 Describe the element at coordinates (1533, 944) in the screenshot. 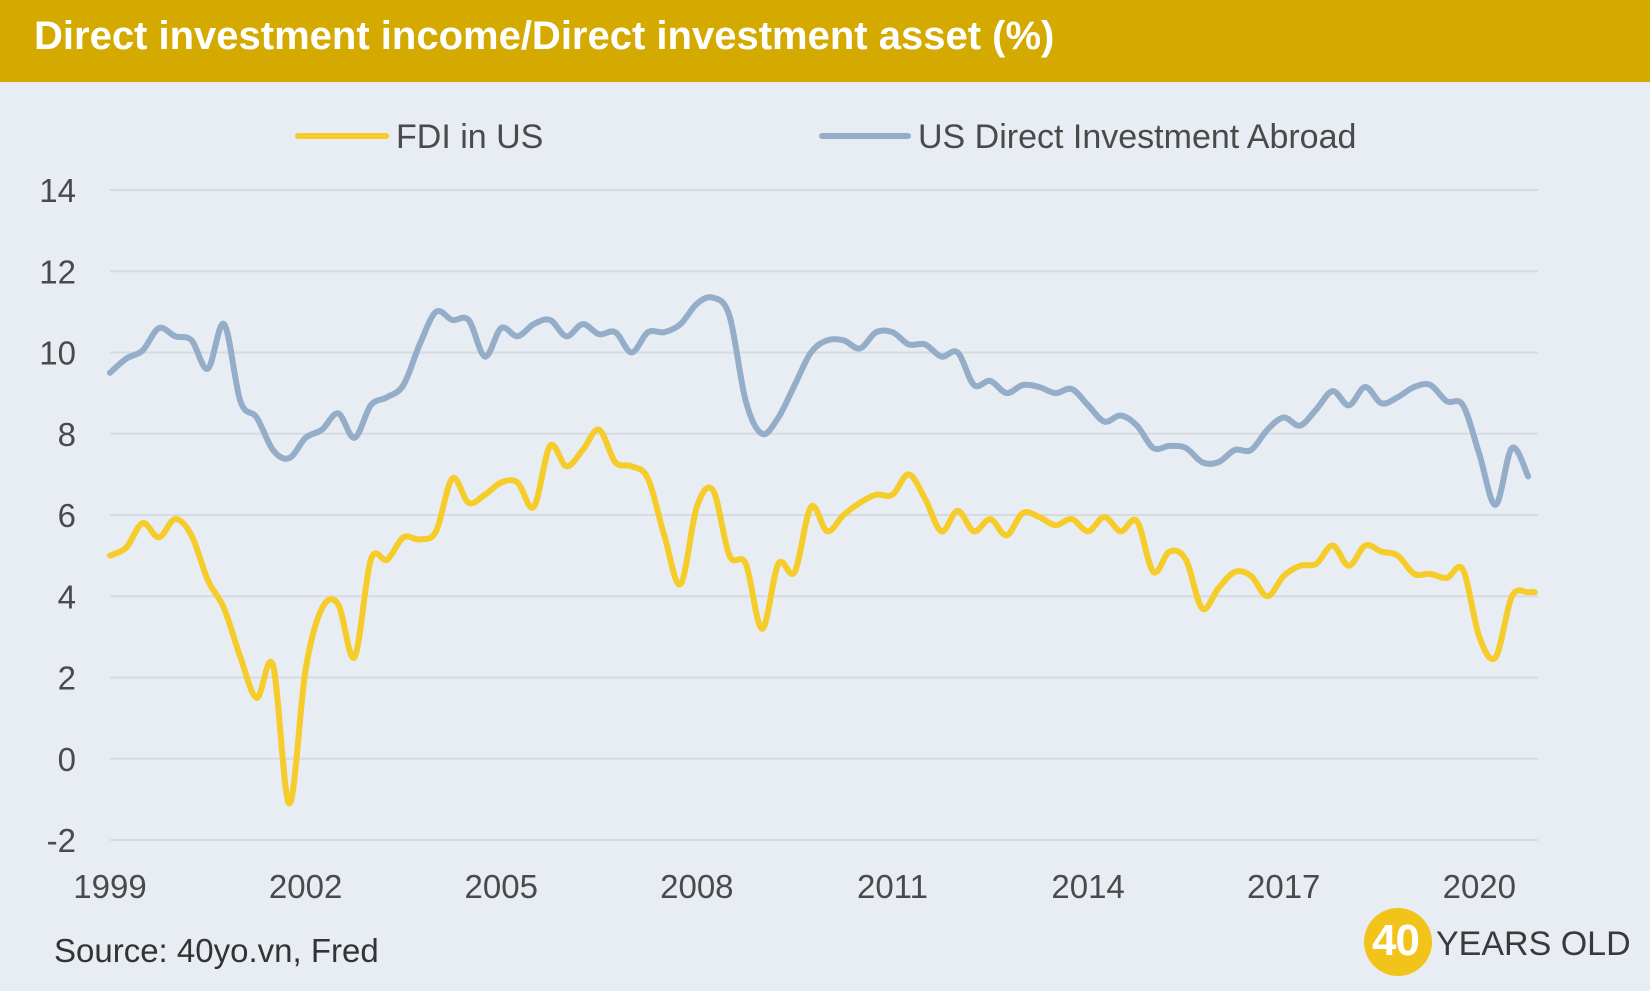

I see `brand-text: YEARS OLD` at that location.